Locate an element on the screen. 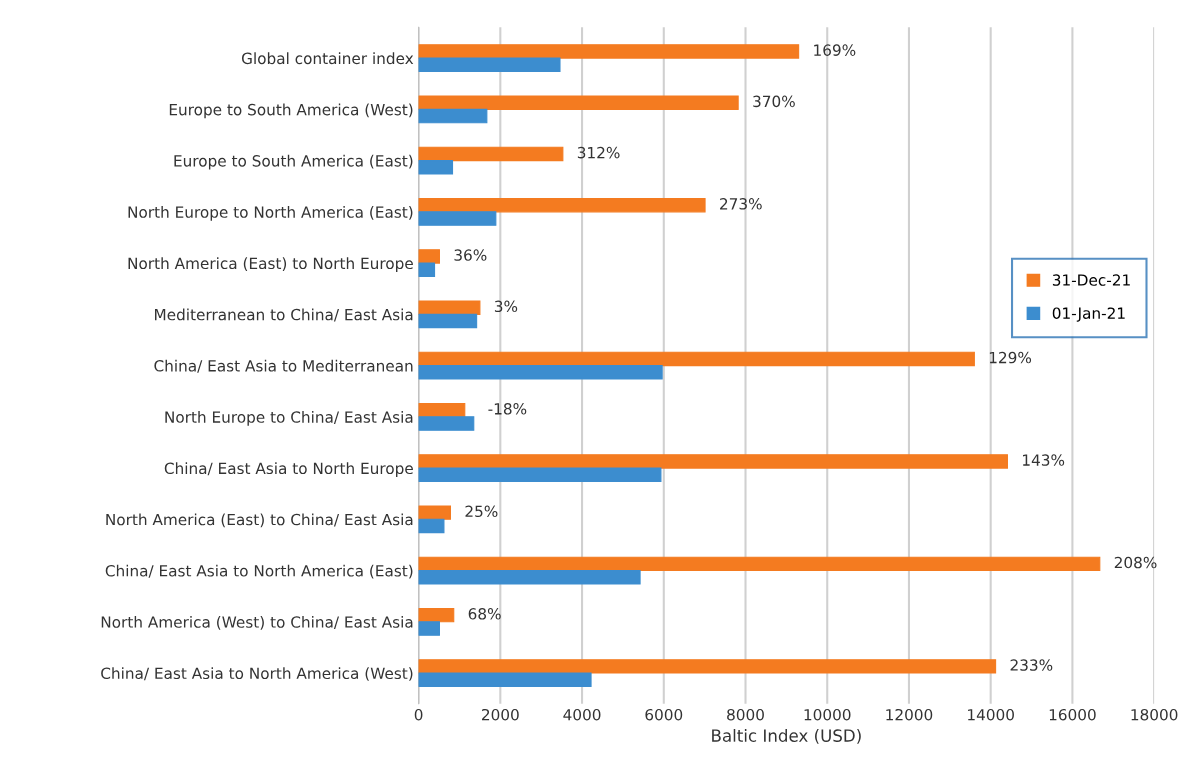 This screenshot has height=782, width=1196. y-tick-label: North Europe to North America (East) is located at coordinates (270, 213).